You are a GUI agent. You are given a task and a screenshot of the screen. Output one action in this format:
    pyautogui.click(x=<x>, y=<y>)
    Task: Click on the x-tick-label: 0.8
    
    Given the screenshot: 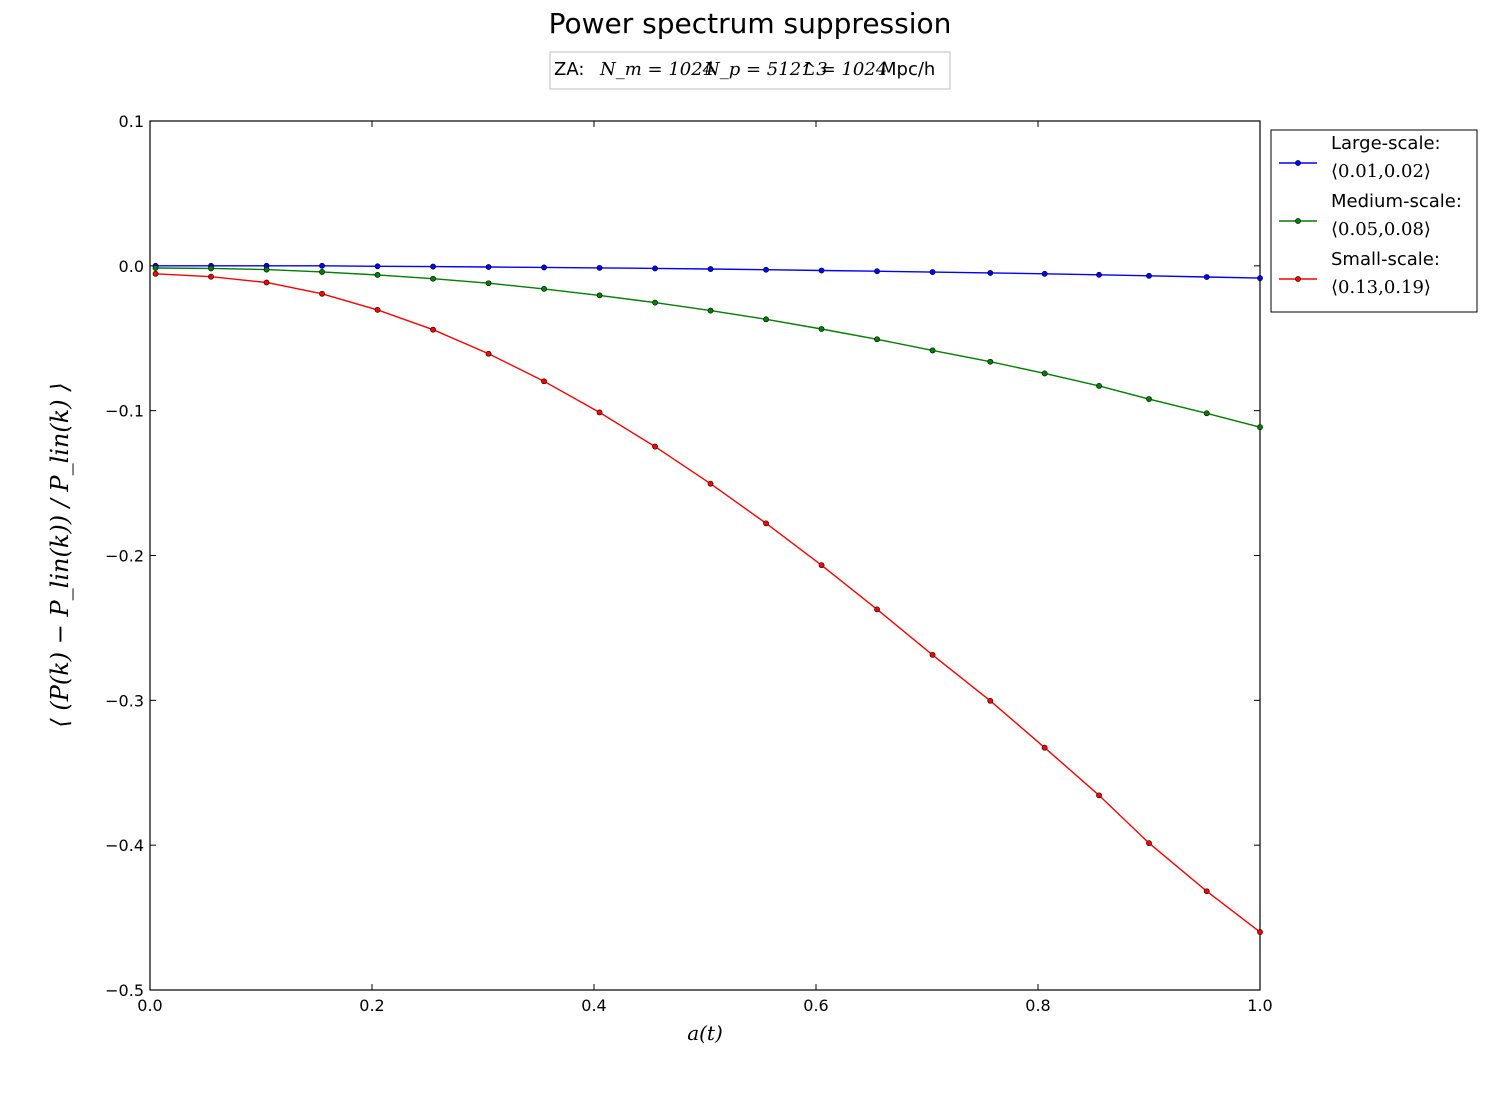 What is the action you would take?
    pyautogui.click(x=1037, y=1005)
    